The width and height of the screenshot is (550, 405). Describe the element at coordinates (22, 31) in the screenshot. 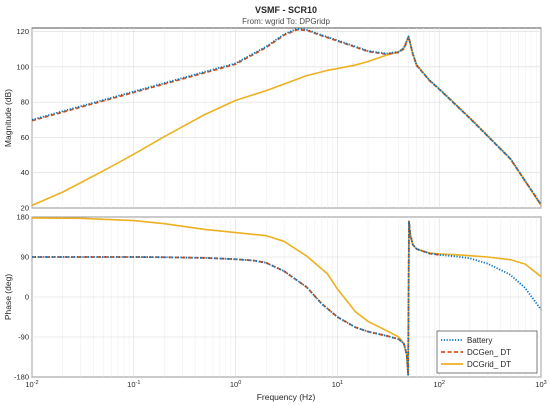

I see `magnitude-y-tick-label: 120` at that location.